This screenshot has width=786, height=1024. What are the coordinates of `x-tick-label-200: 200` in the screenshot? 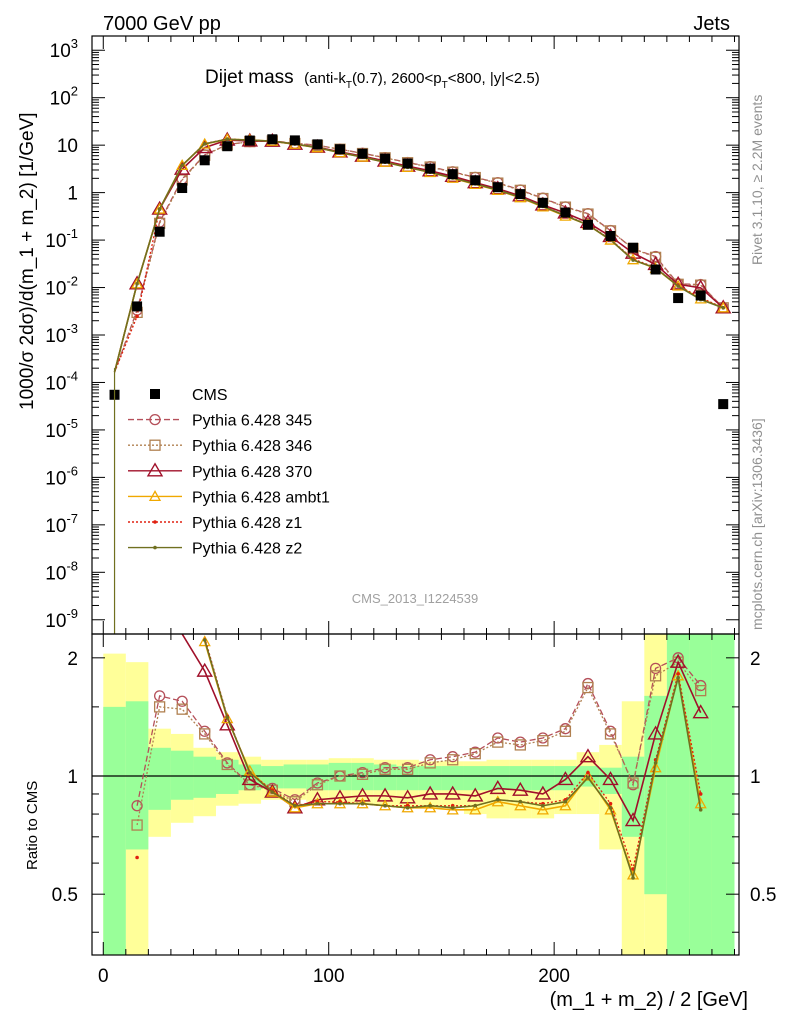 It's located at (554, 976).